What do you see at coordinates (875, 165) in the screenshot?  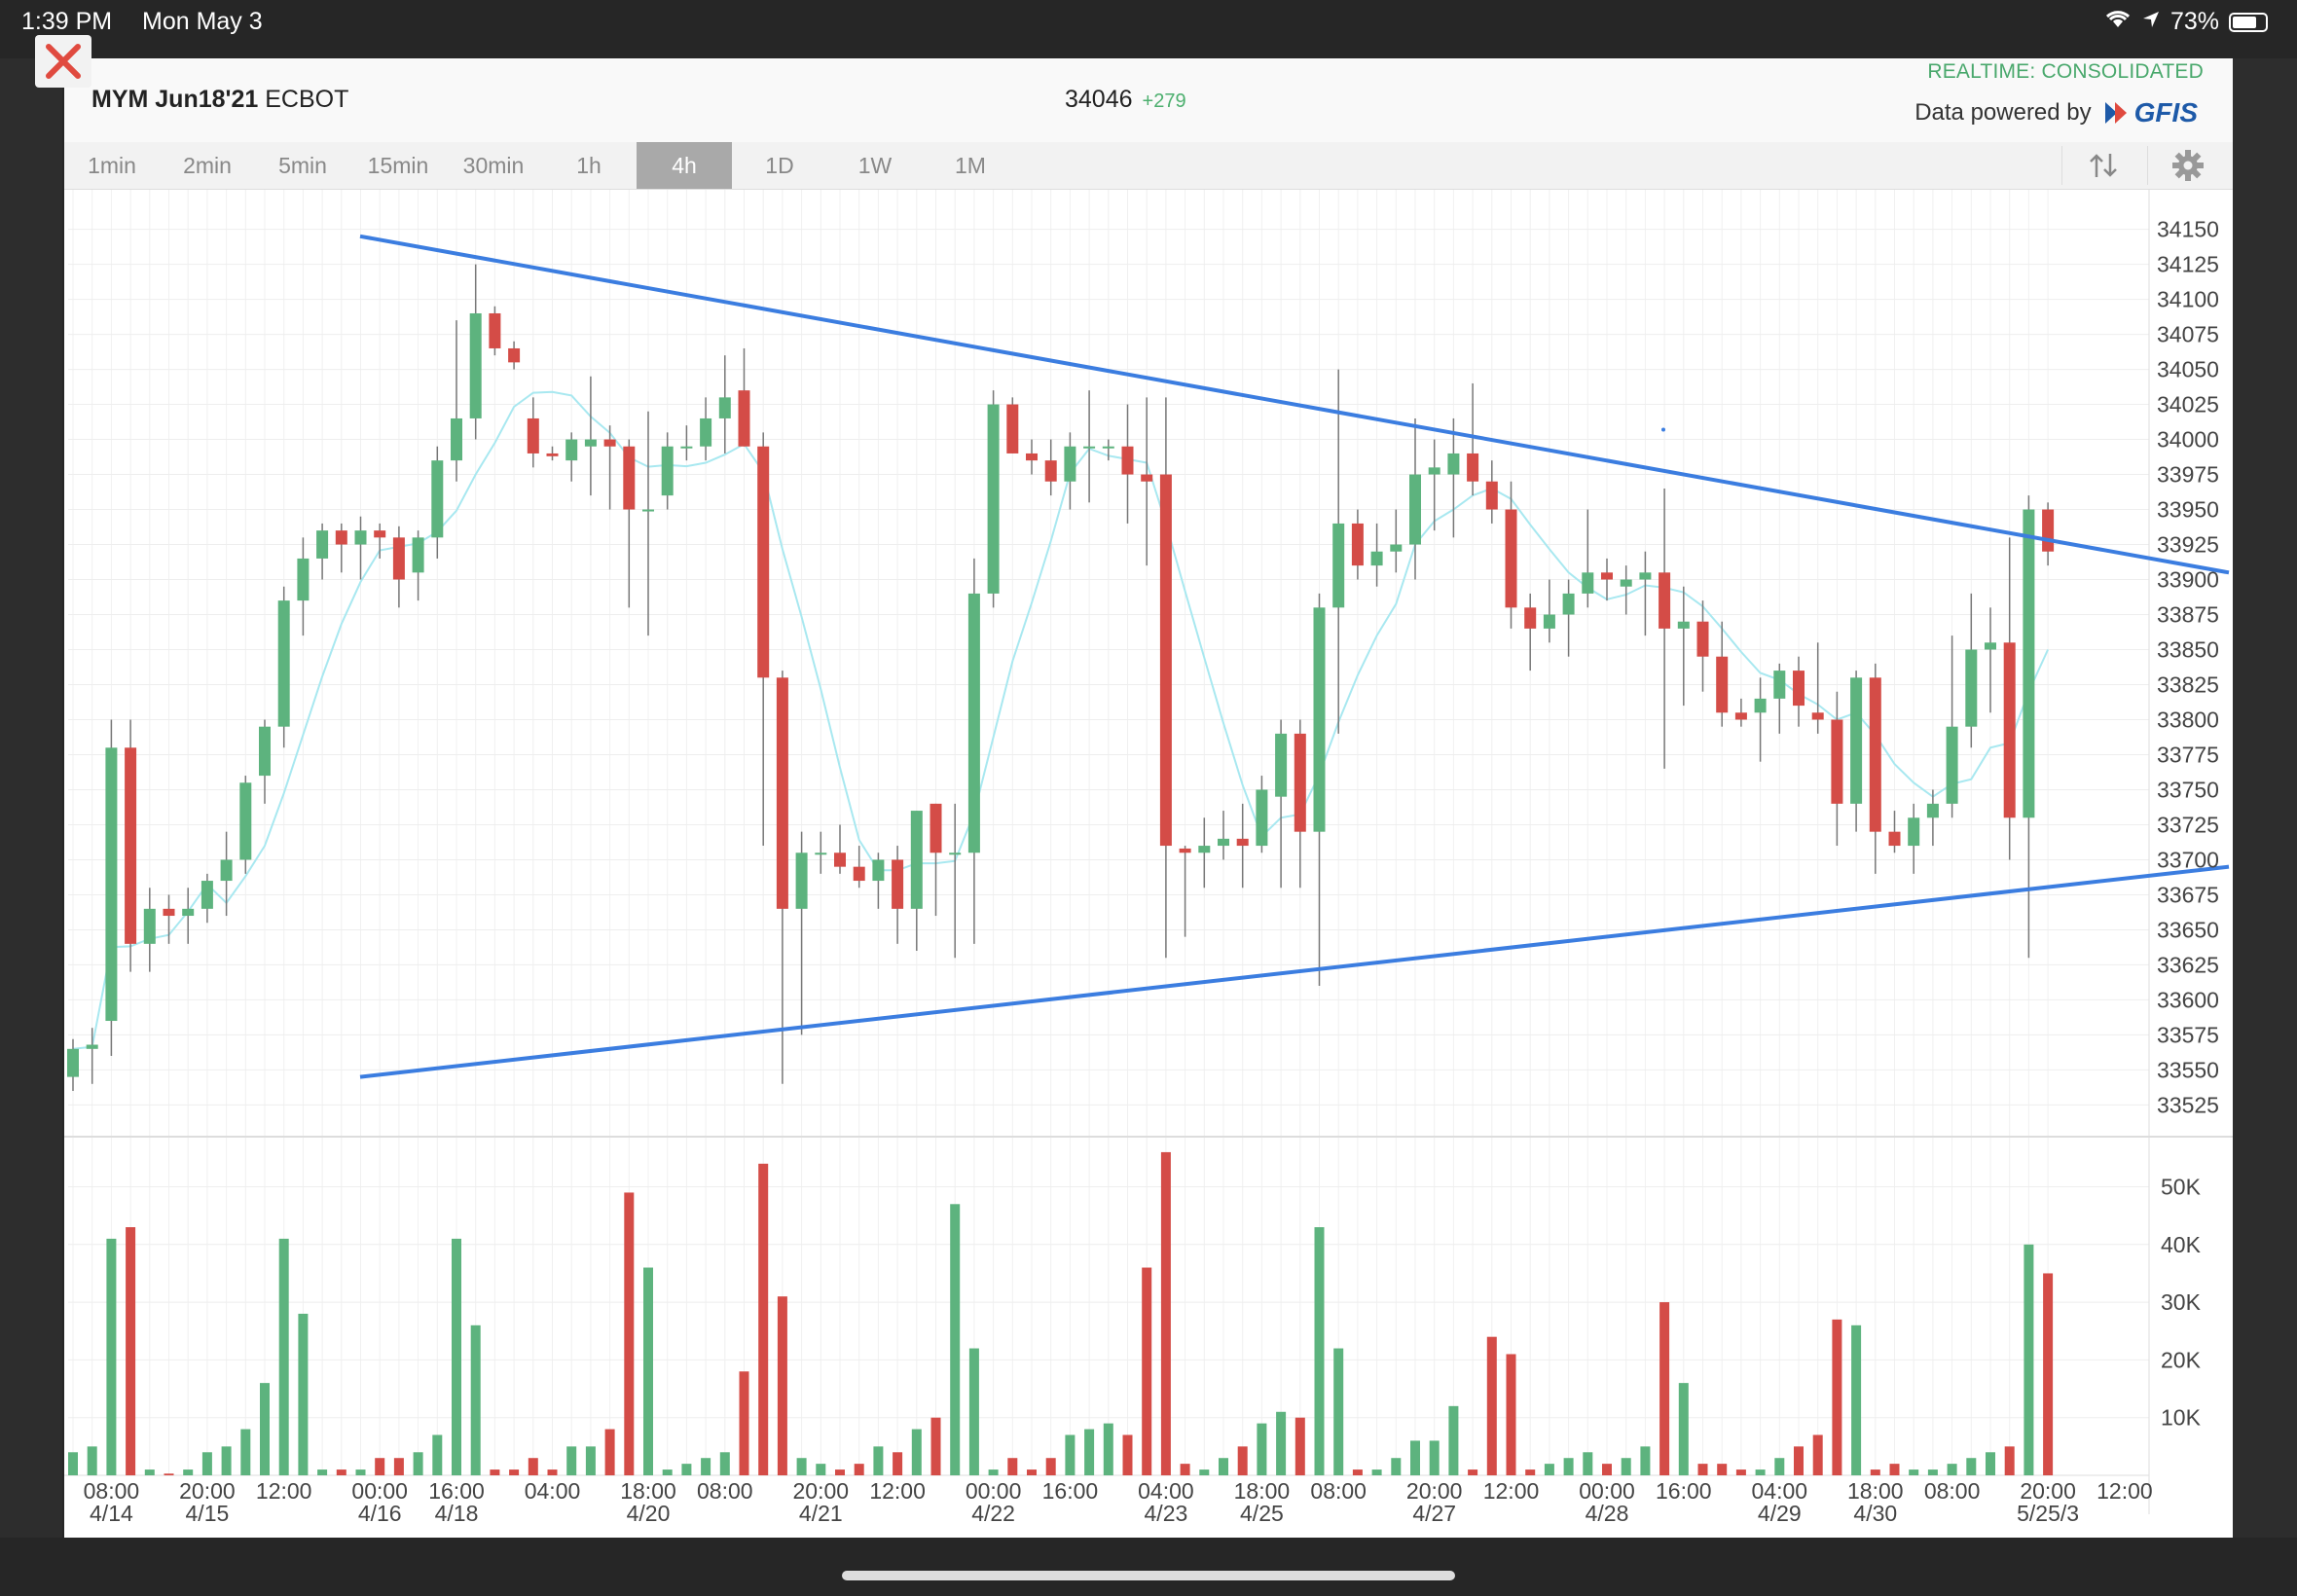 I see `timeframe-tab-1w: 1W` at bounding box center [875, 165].